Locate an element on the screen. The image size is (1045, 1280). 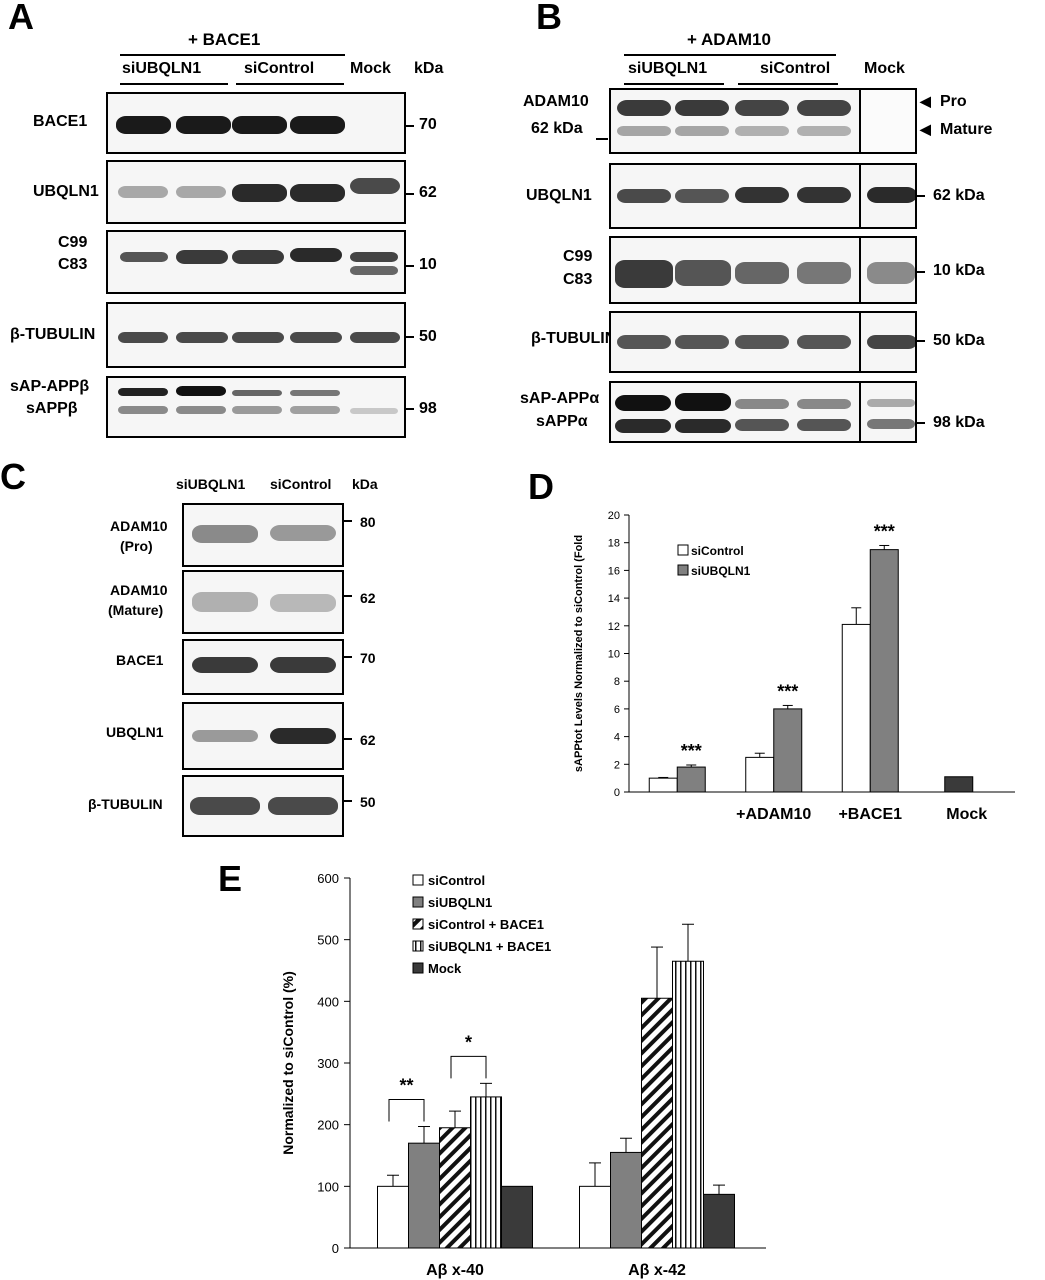
panel-c-row-label: ADAM10 is located at coordinates (139, 590).